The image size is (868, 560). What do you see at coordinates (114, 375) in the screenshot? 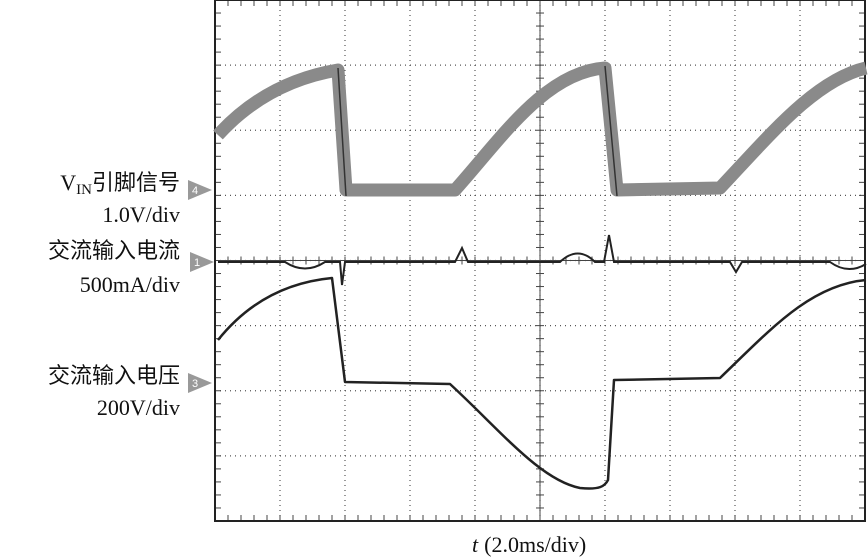
I see `channel-name: 交流输入电压` at bounding box center [114, 375].